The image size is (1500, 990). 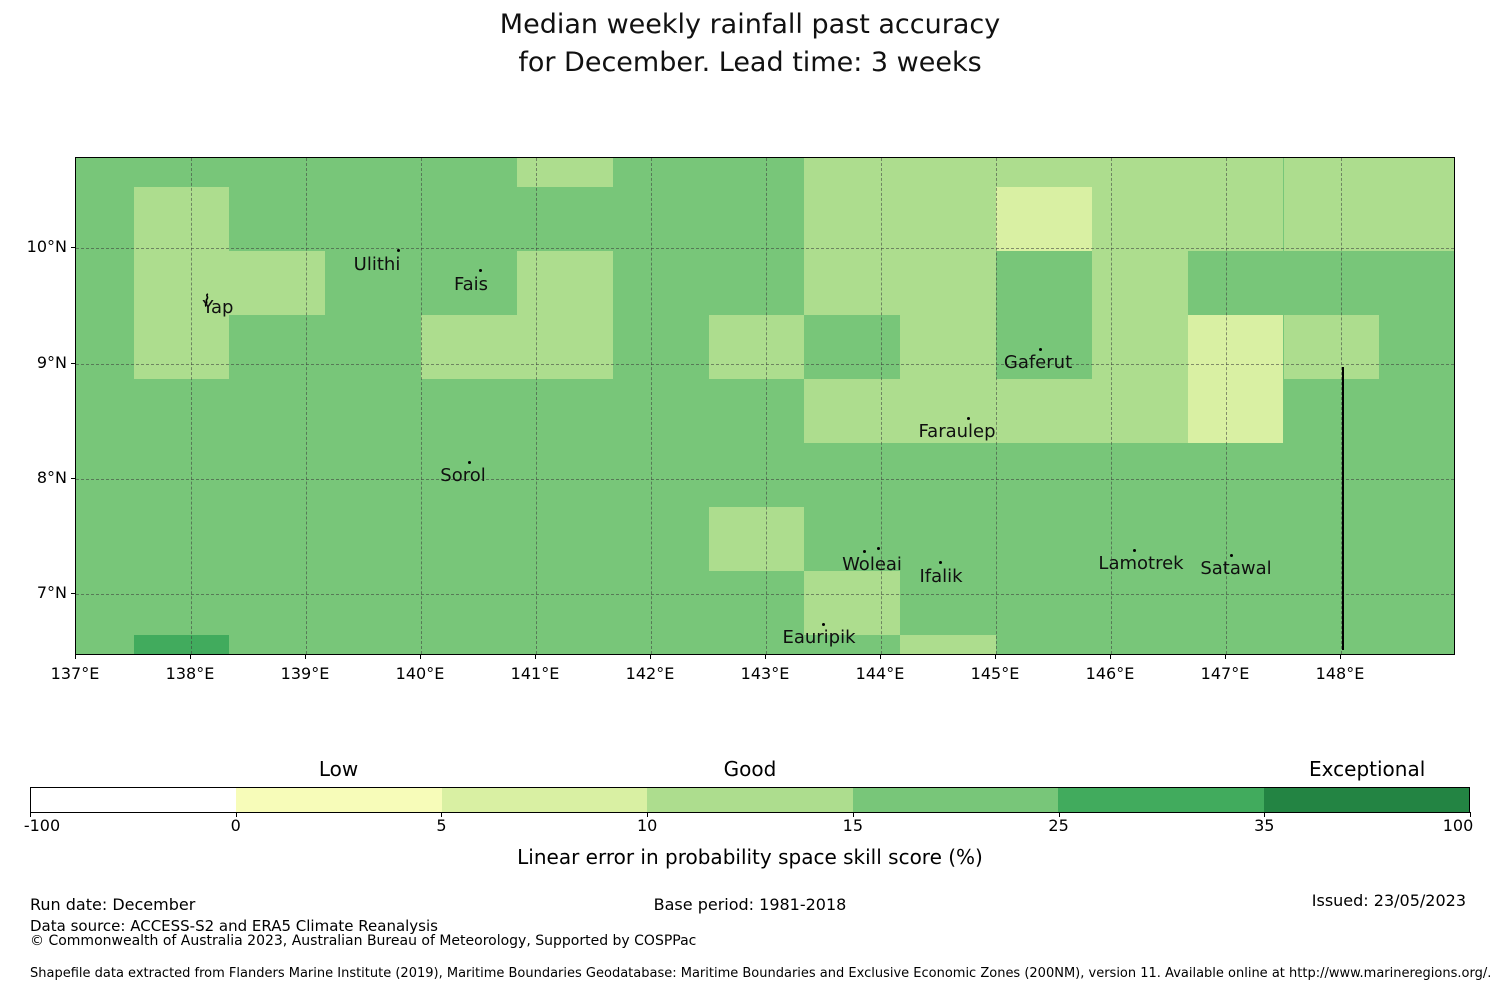 I want to click on colorbar-tick-label: 15, so click(x=853, y=825).